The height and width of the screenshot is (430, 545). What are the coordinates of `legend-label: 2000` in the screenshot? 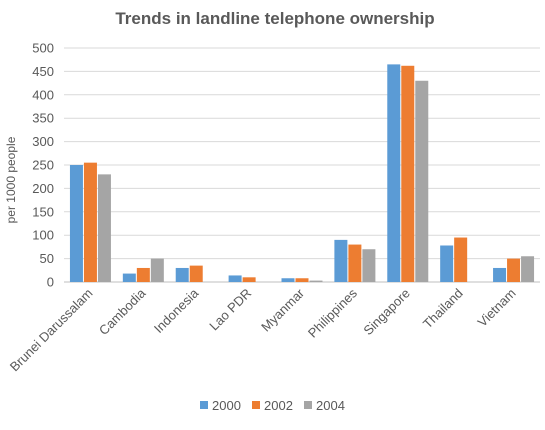 It's located at (226, 405).